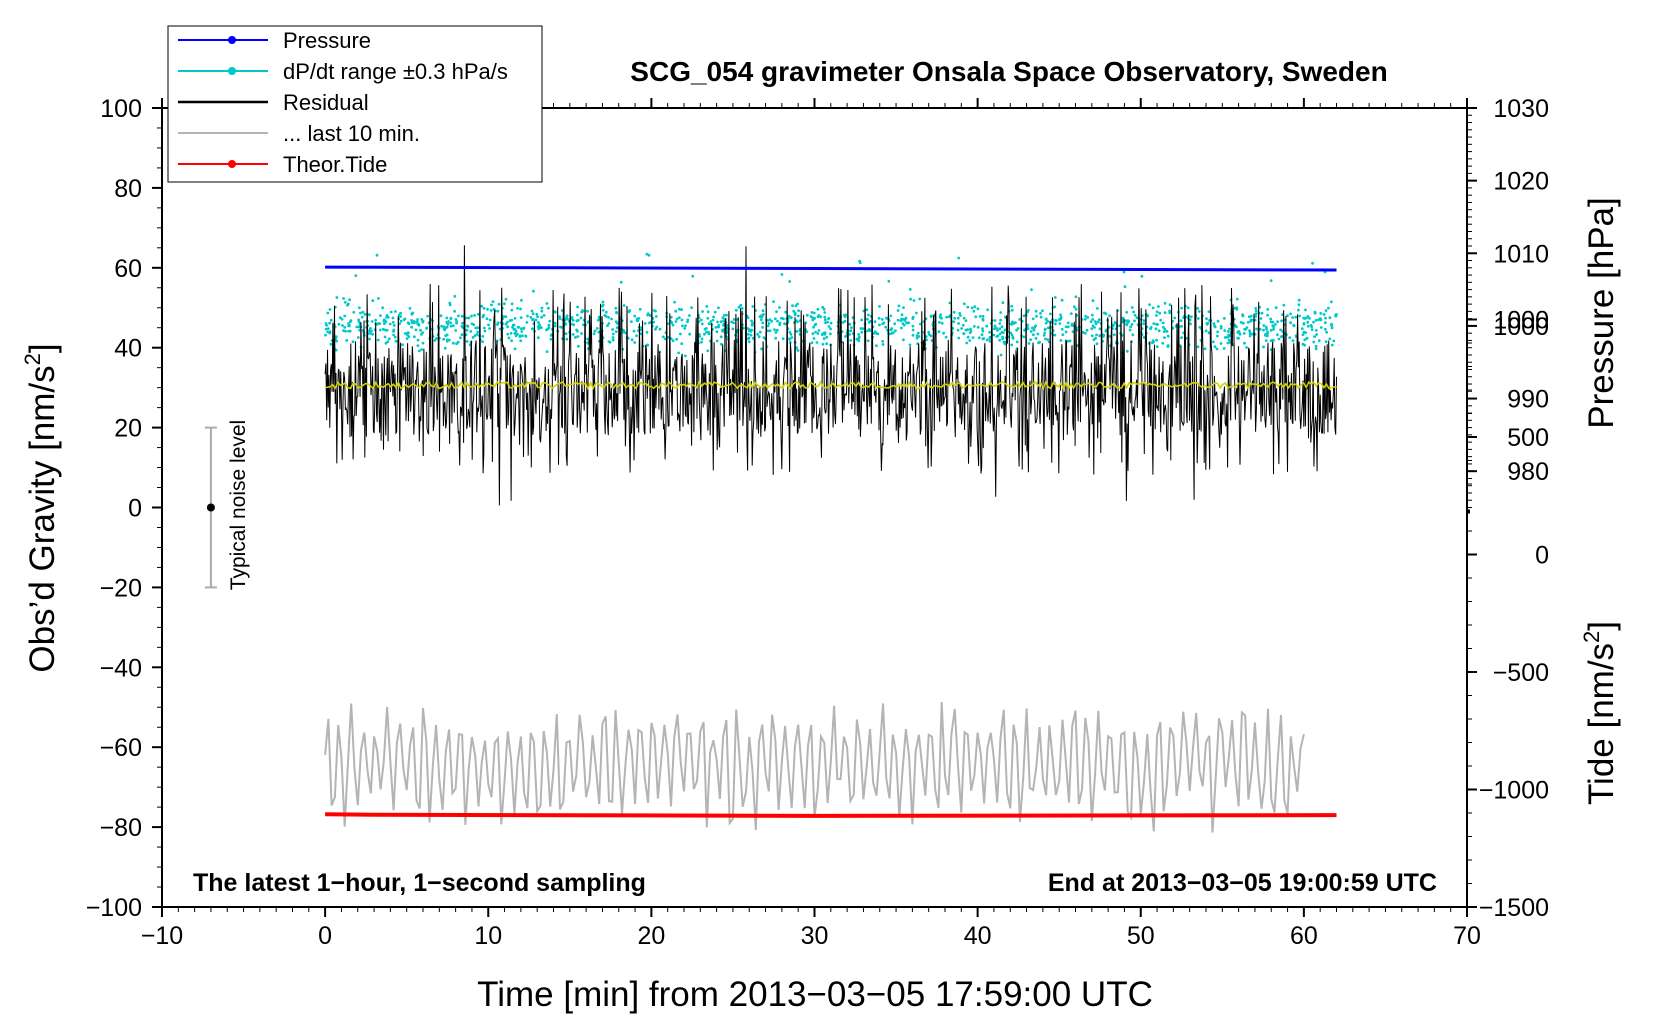 This screenshot has width=1660, height=1020. Describe the element at coordinates (121, 748) in the screenshot. I see `y-tick-label: −60` at that location.